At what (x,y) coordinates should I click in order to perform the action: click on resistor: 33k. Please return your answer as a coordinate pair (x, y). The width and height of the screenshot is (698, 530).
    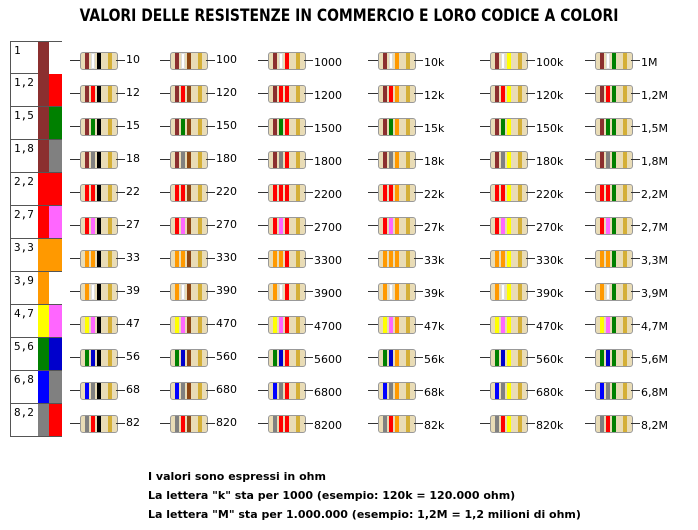
    Looking at the image, I should click on (412, 259).